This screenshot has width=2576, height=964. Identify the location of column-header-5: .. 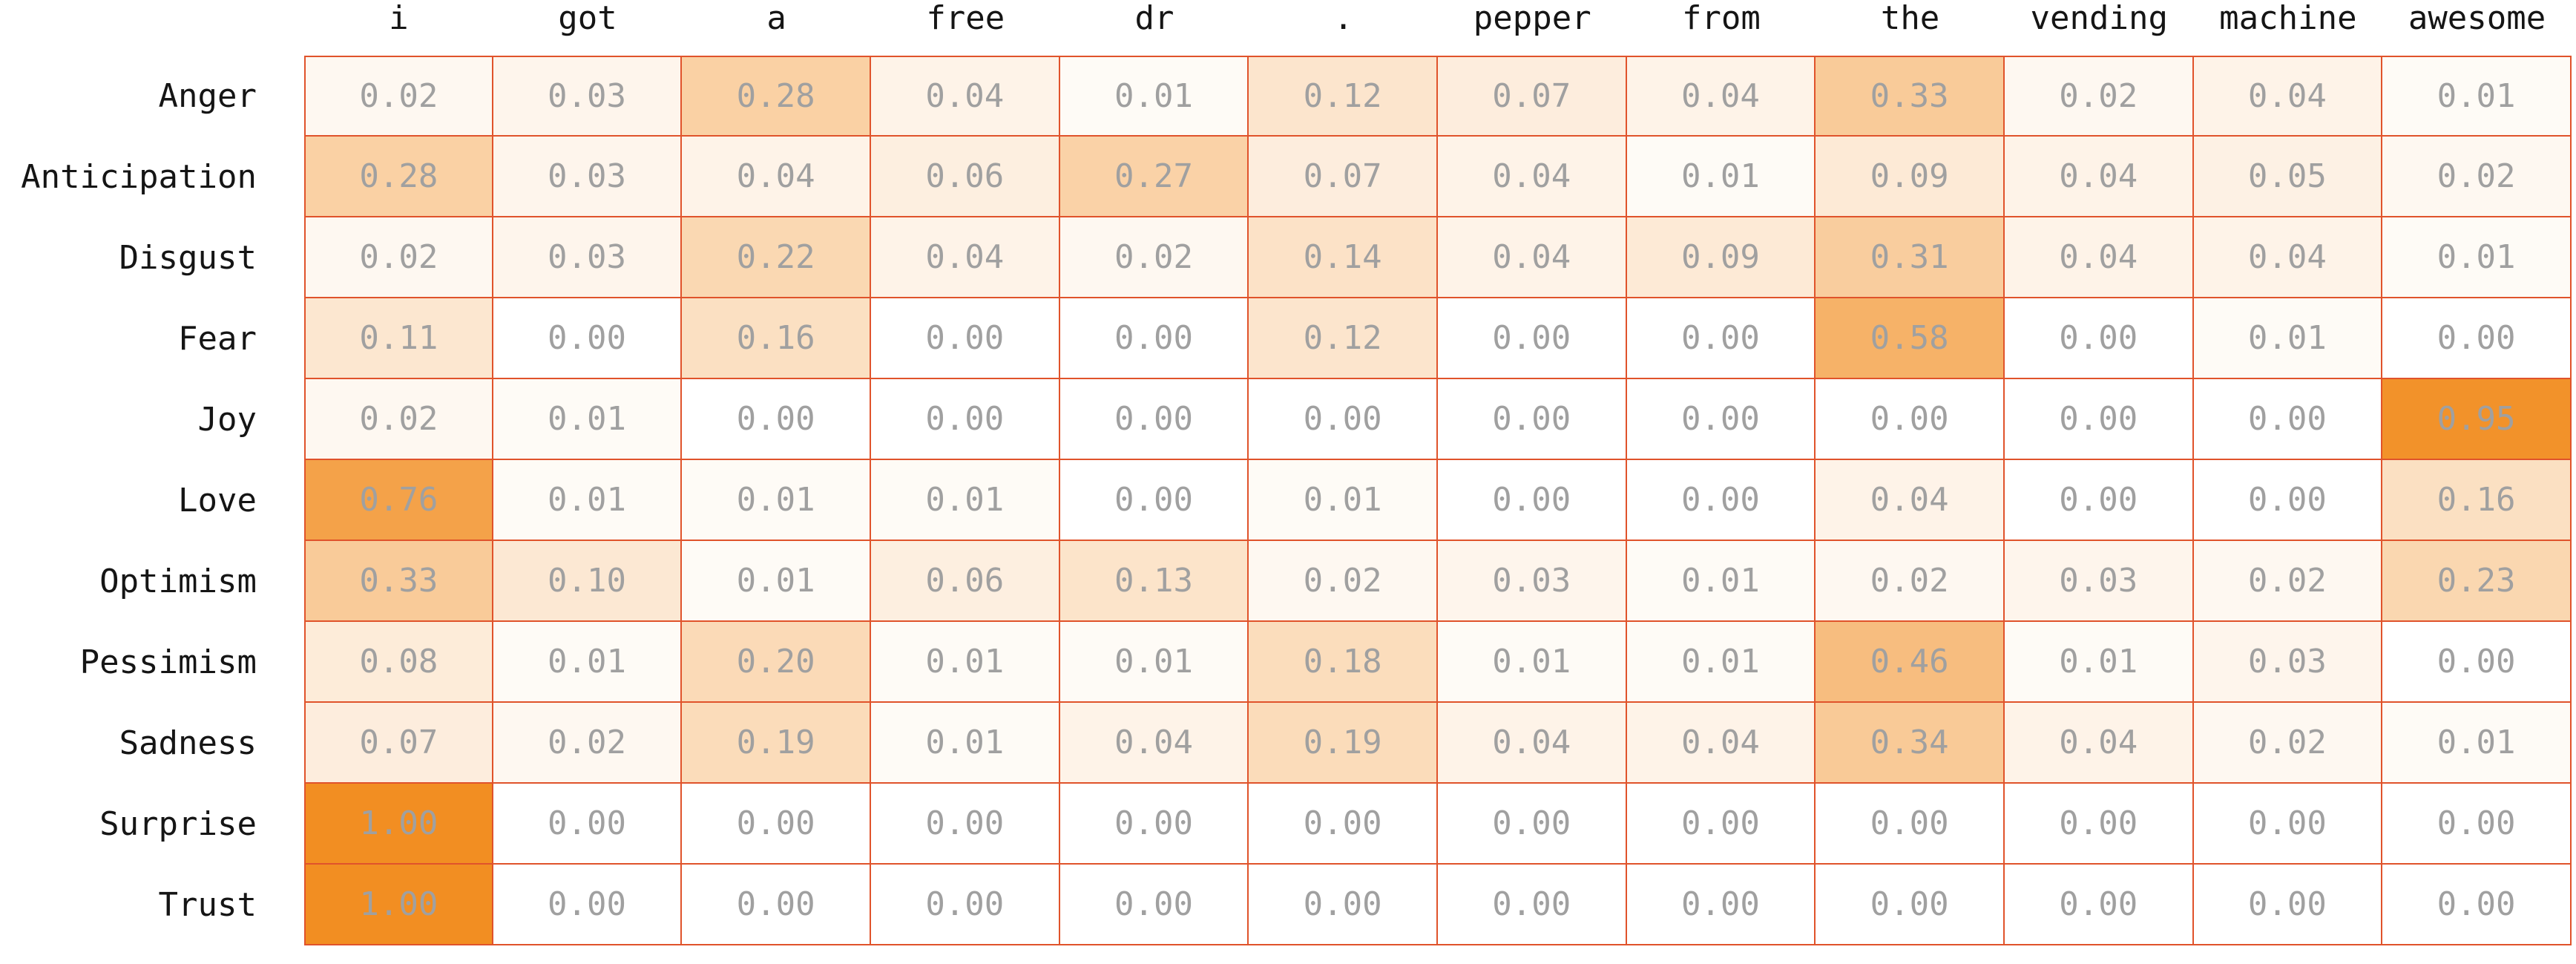
(1343, 19).